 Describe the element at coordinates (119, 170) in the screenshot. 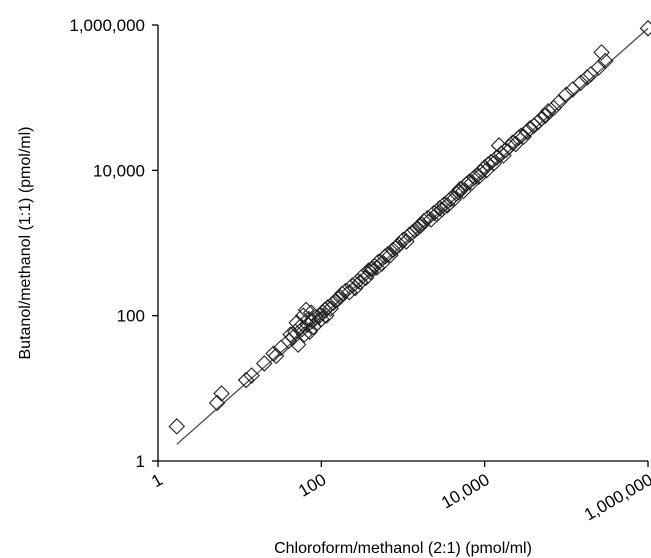

I see `y-tick-label: 10,000` at that location.